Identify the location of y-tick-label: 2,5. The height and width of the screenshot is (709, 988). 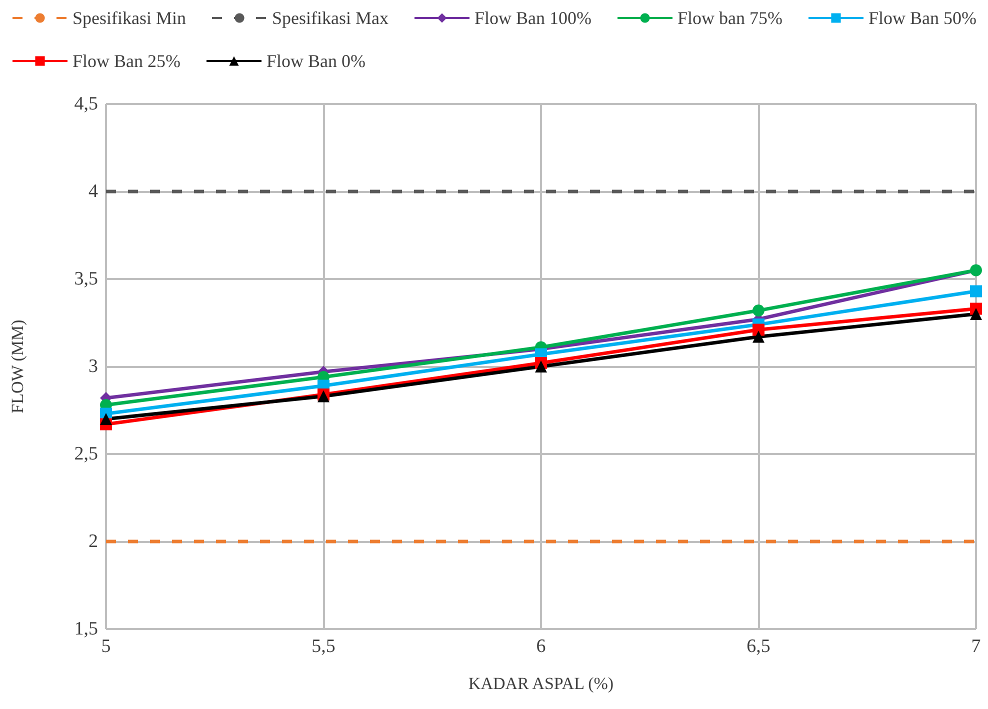
(86, 454).